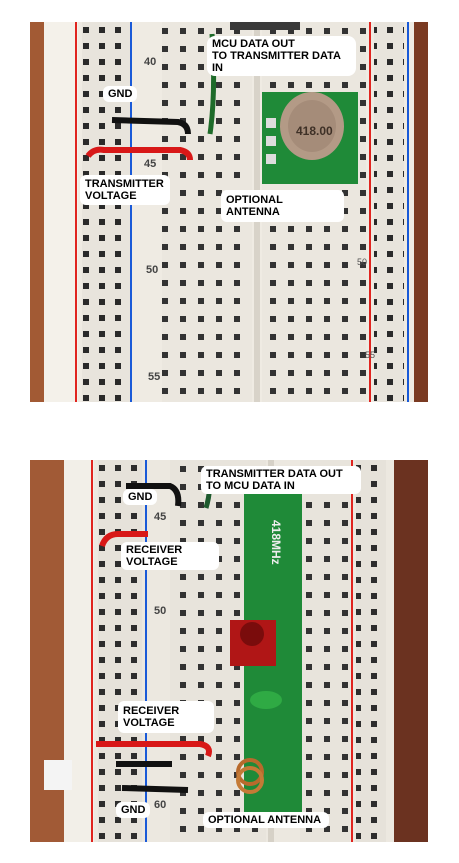  What do you see at coordinates (314, 131) in the screenshot?
I see `module-marking: 418.00` at bounding box center [314, 131].